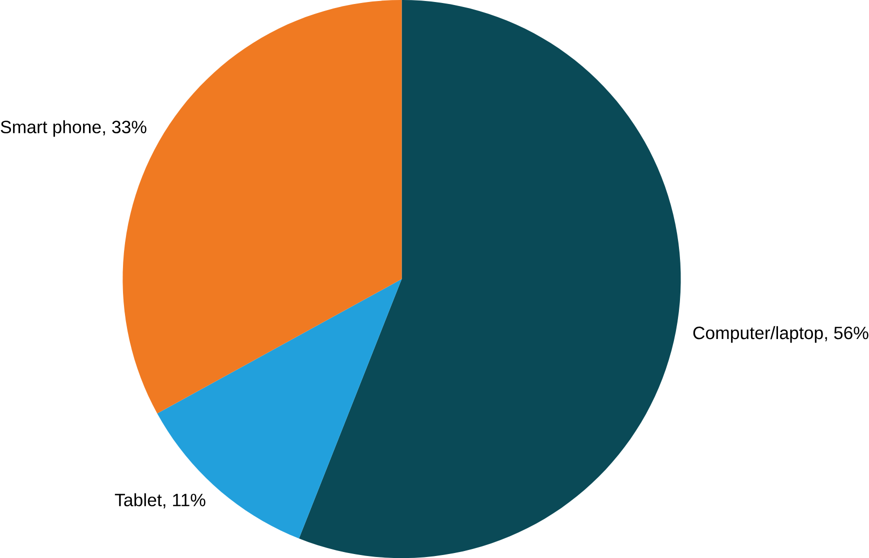  What do you see at coordinates (160, 500) in the screenshot?
I see `slice-label: Tablet, 11%` at bounding box center [160, 500].